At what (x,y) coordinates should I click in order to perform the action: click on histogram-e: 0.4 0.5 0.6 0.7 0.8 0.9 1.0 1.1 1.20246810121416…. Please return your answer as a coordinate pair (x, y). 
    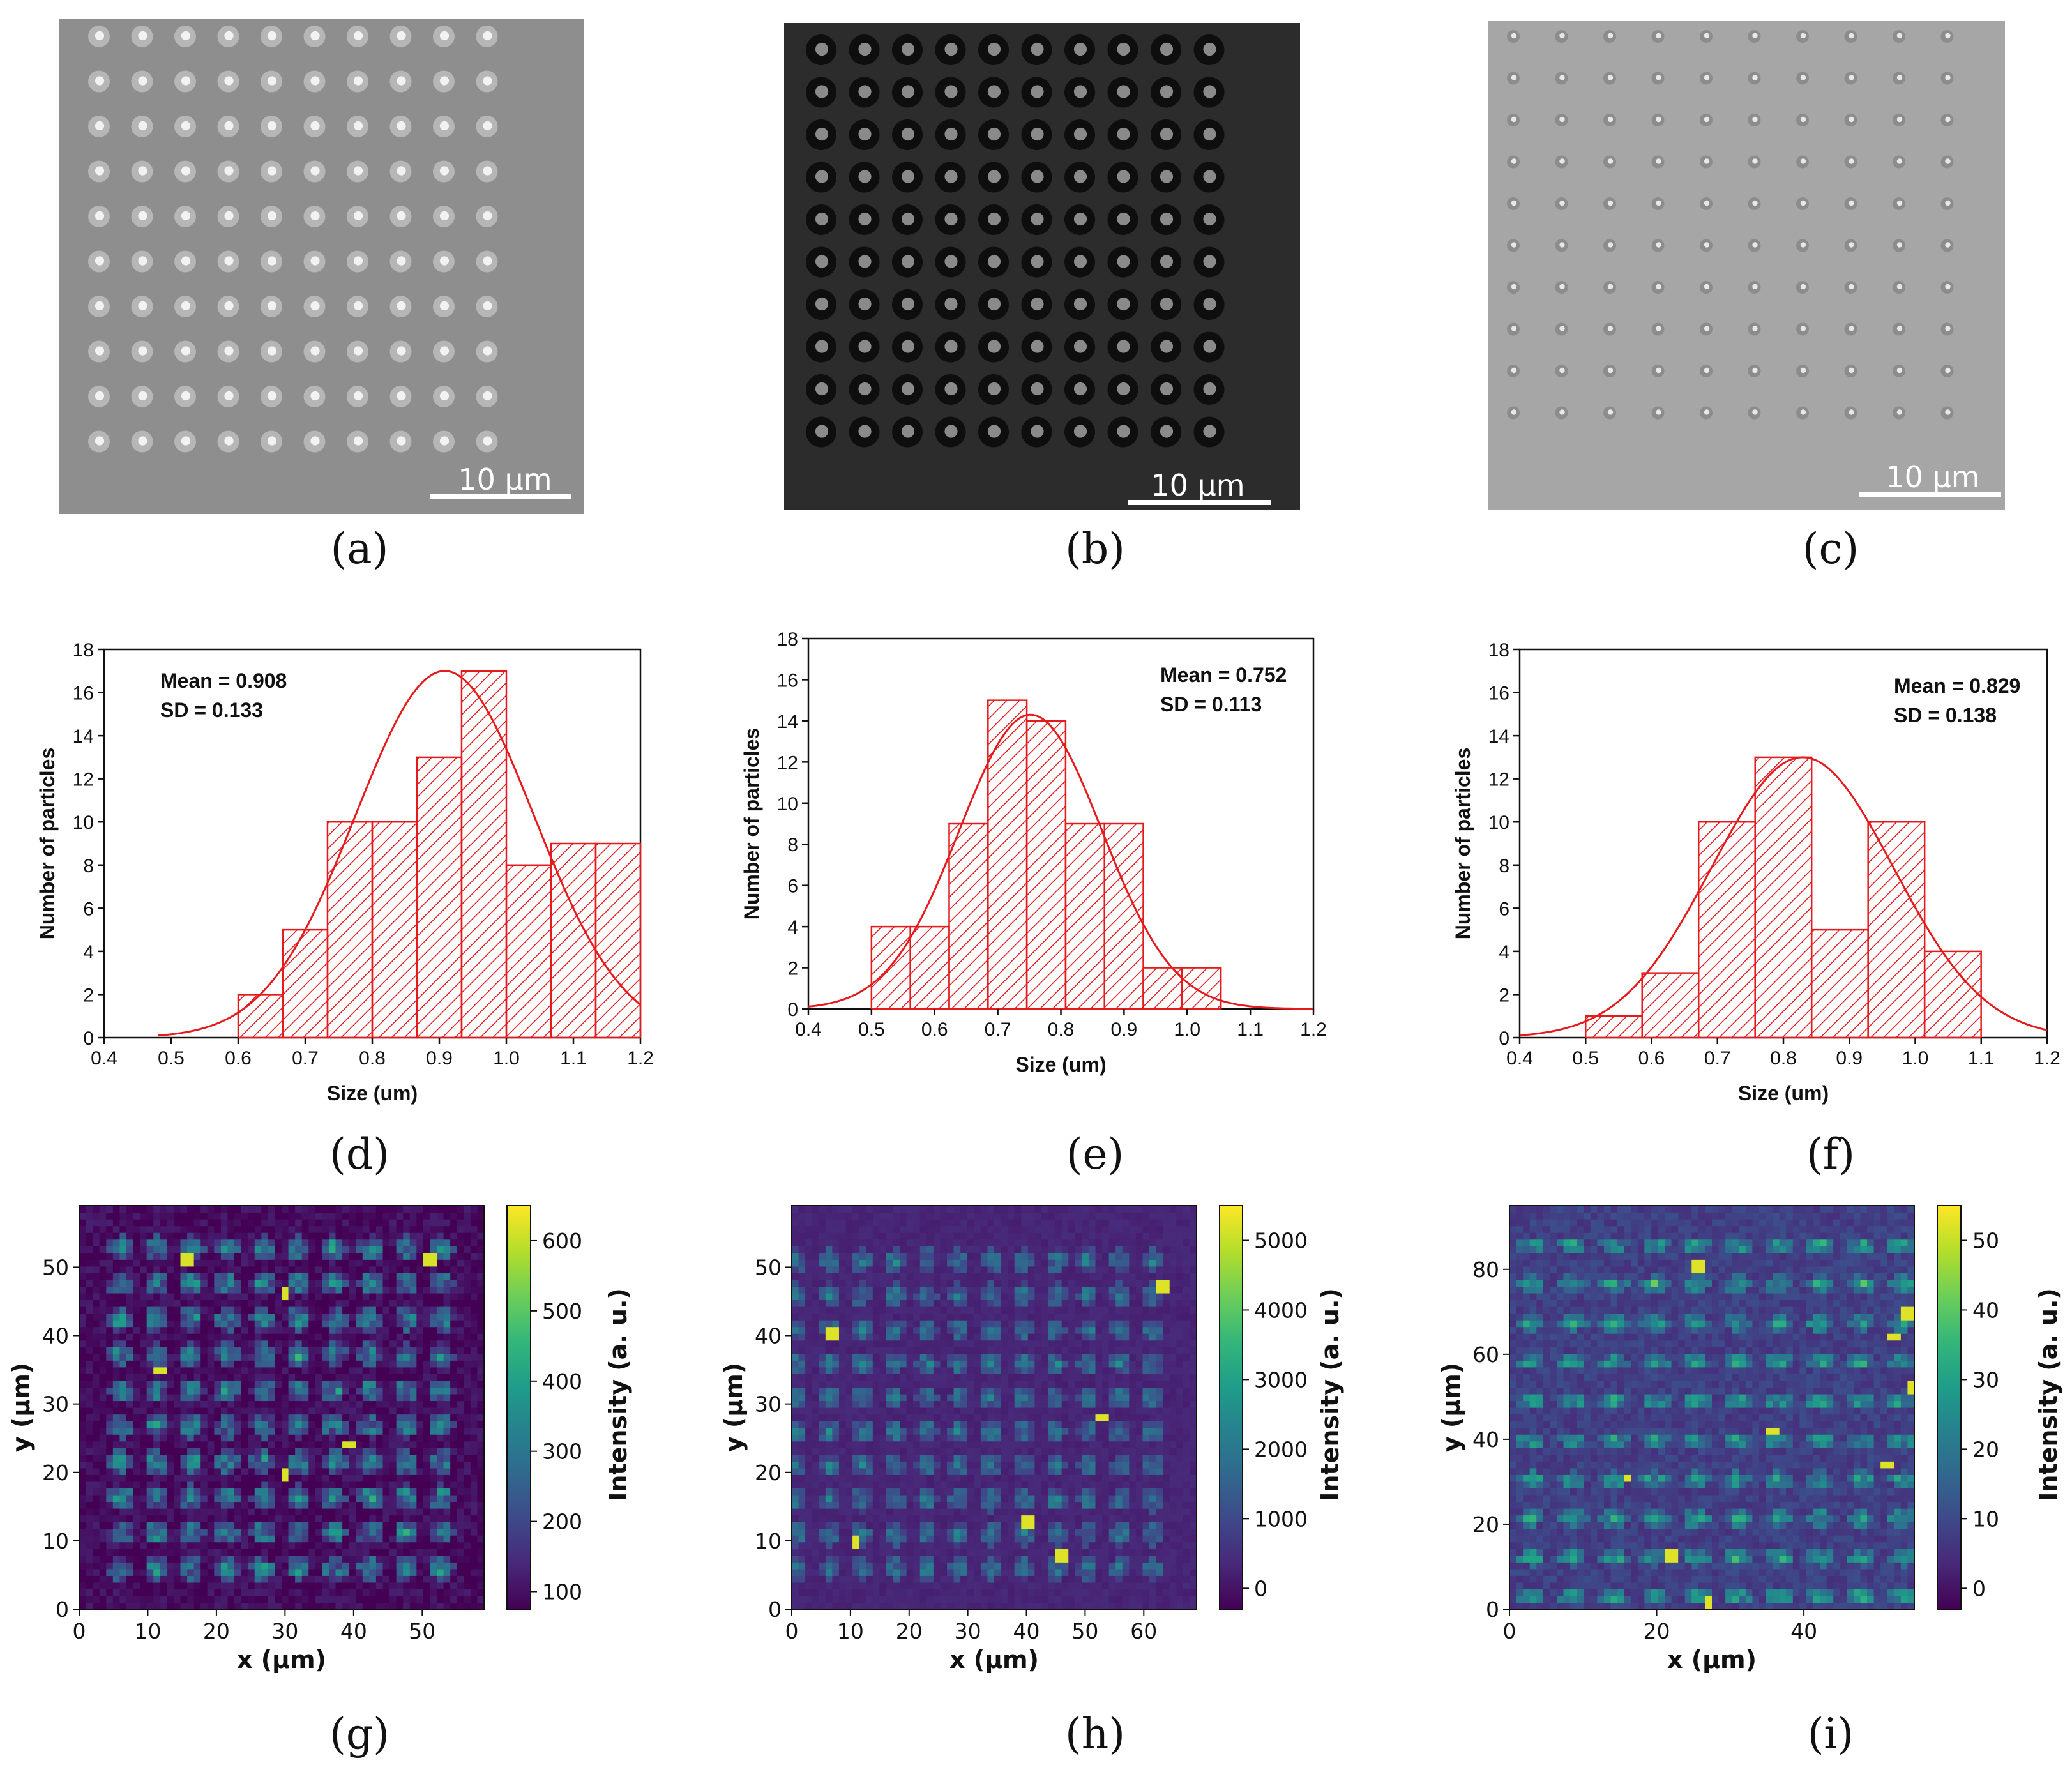
    Looking at the image, I should click on (1033, 852).